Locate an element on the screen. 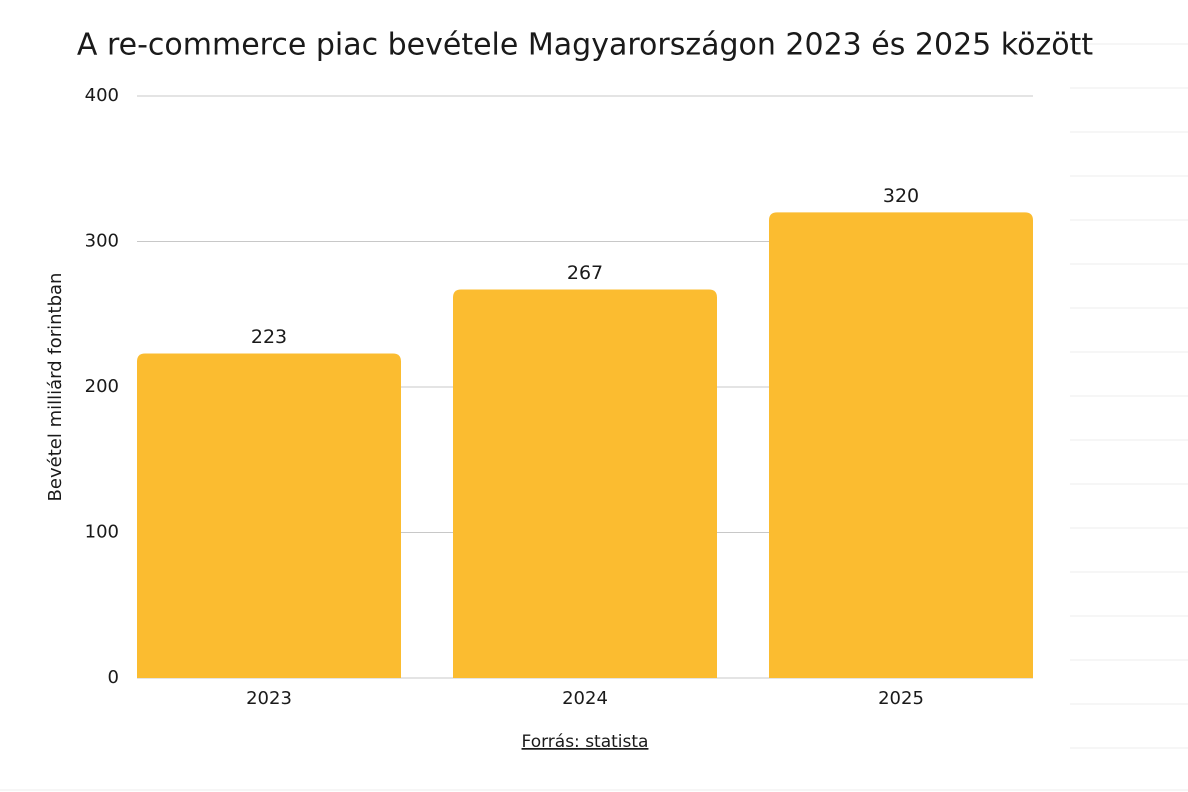  x-tick-label: 2023 is located at coordinates (269, 698).